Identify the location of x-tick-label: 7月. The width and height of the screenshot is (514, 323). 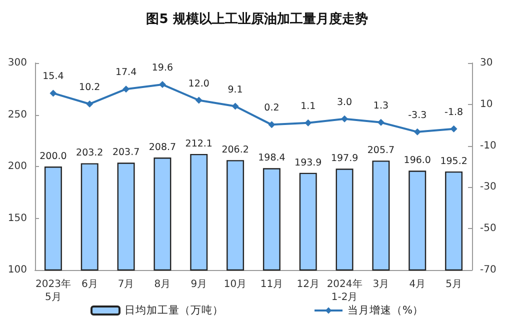
(126, 284).